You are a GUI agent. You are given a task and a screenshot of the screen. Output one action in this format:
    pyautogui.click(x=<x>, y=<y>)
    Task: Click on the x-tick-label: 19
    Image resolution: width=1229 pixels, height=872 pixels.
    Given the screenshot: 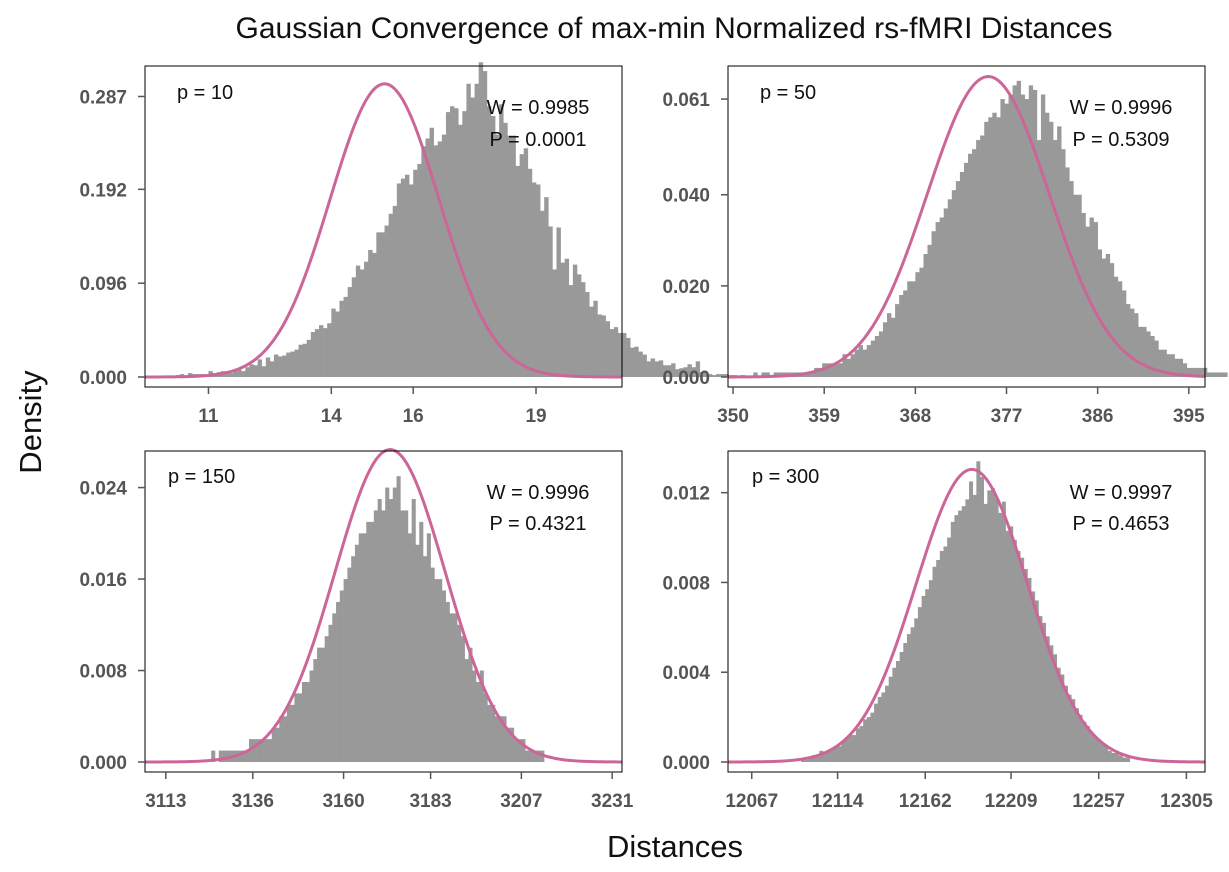 What is the action you would take?
    pyautogui.click(x=535, y=416)
    